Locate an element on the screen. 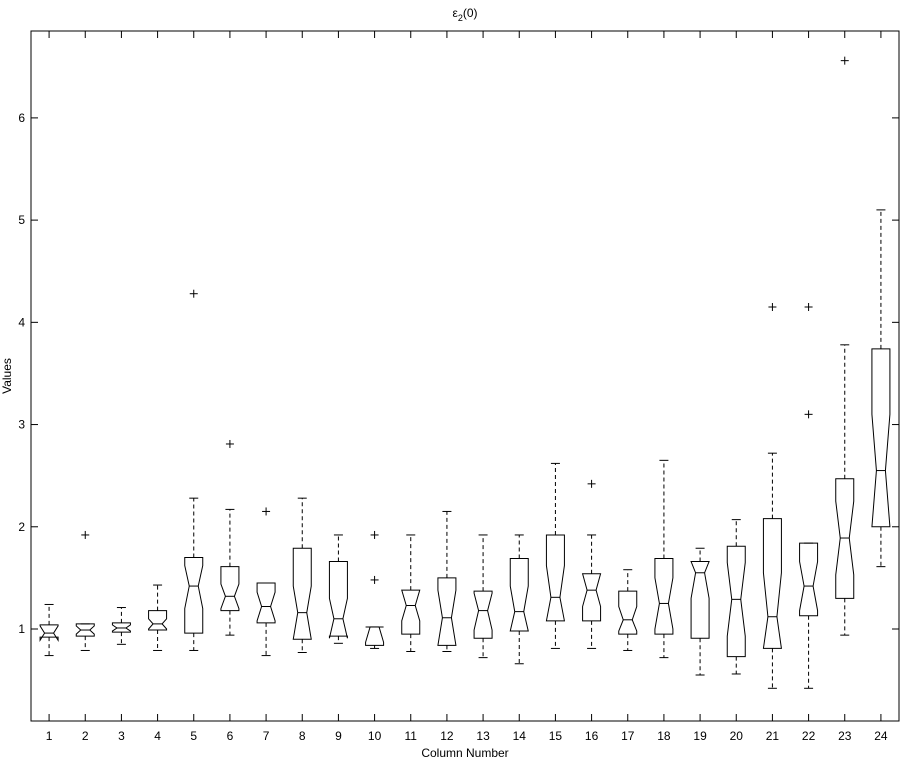 This screenshot has height=761, width=900. y-tick-label: 2 is located at coordinates (21, 527).